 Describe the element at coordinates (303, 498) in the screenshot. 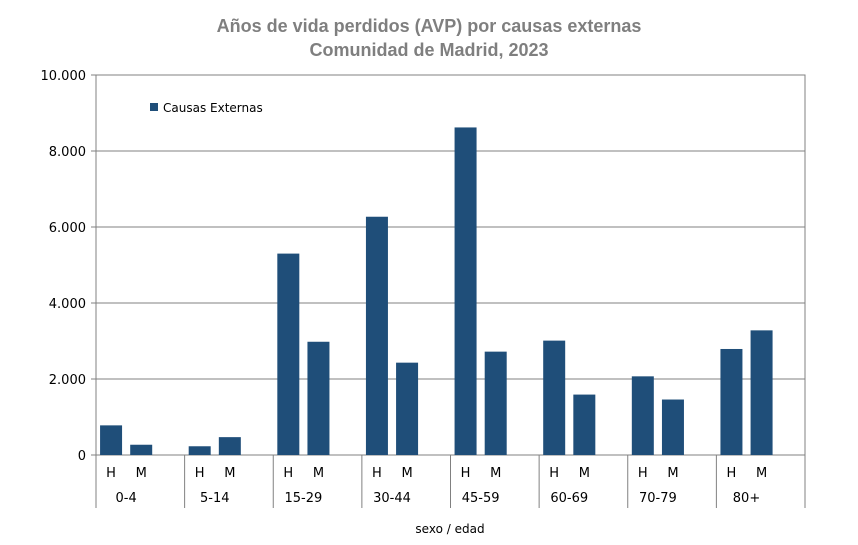

I see `x-group-label: 15-29` at that location.